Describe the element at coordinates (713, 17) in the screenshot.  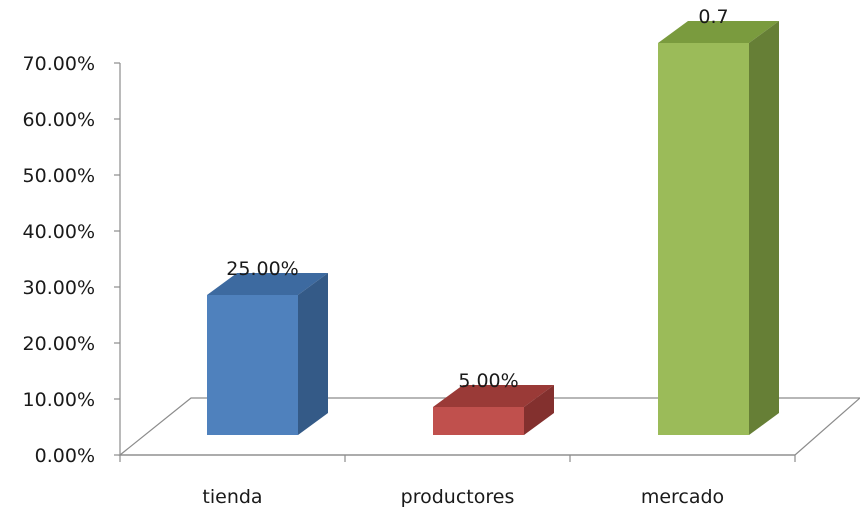
I see `data-label: 0.7` at that location.